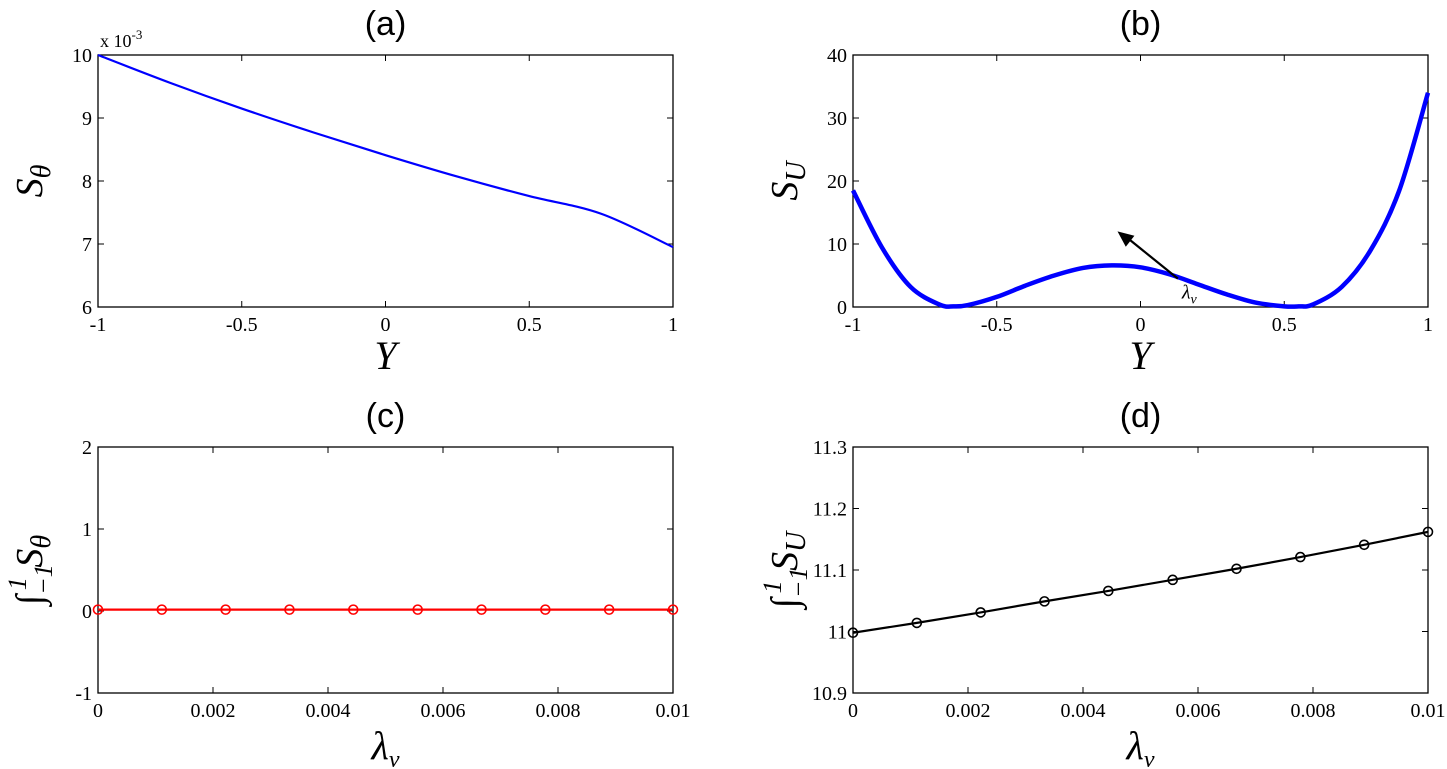  Describe the element at coordinates (829, 694) in the screenshot. I see `y-tick-label: 10.9` at that location.